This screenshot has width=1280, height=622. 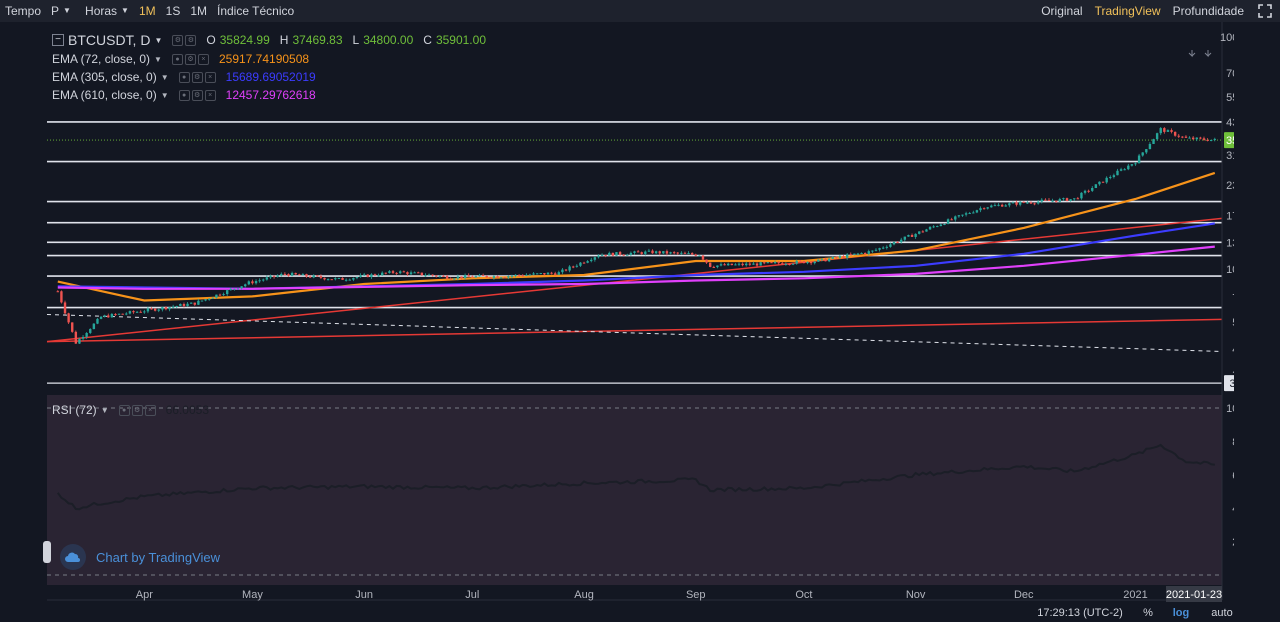 I want to click on price-tick-label: 100000.00, so click(x=1227, y=38).